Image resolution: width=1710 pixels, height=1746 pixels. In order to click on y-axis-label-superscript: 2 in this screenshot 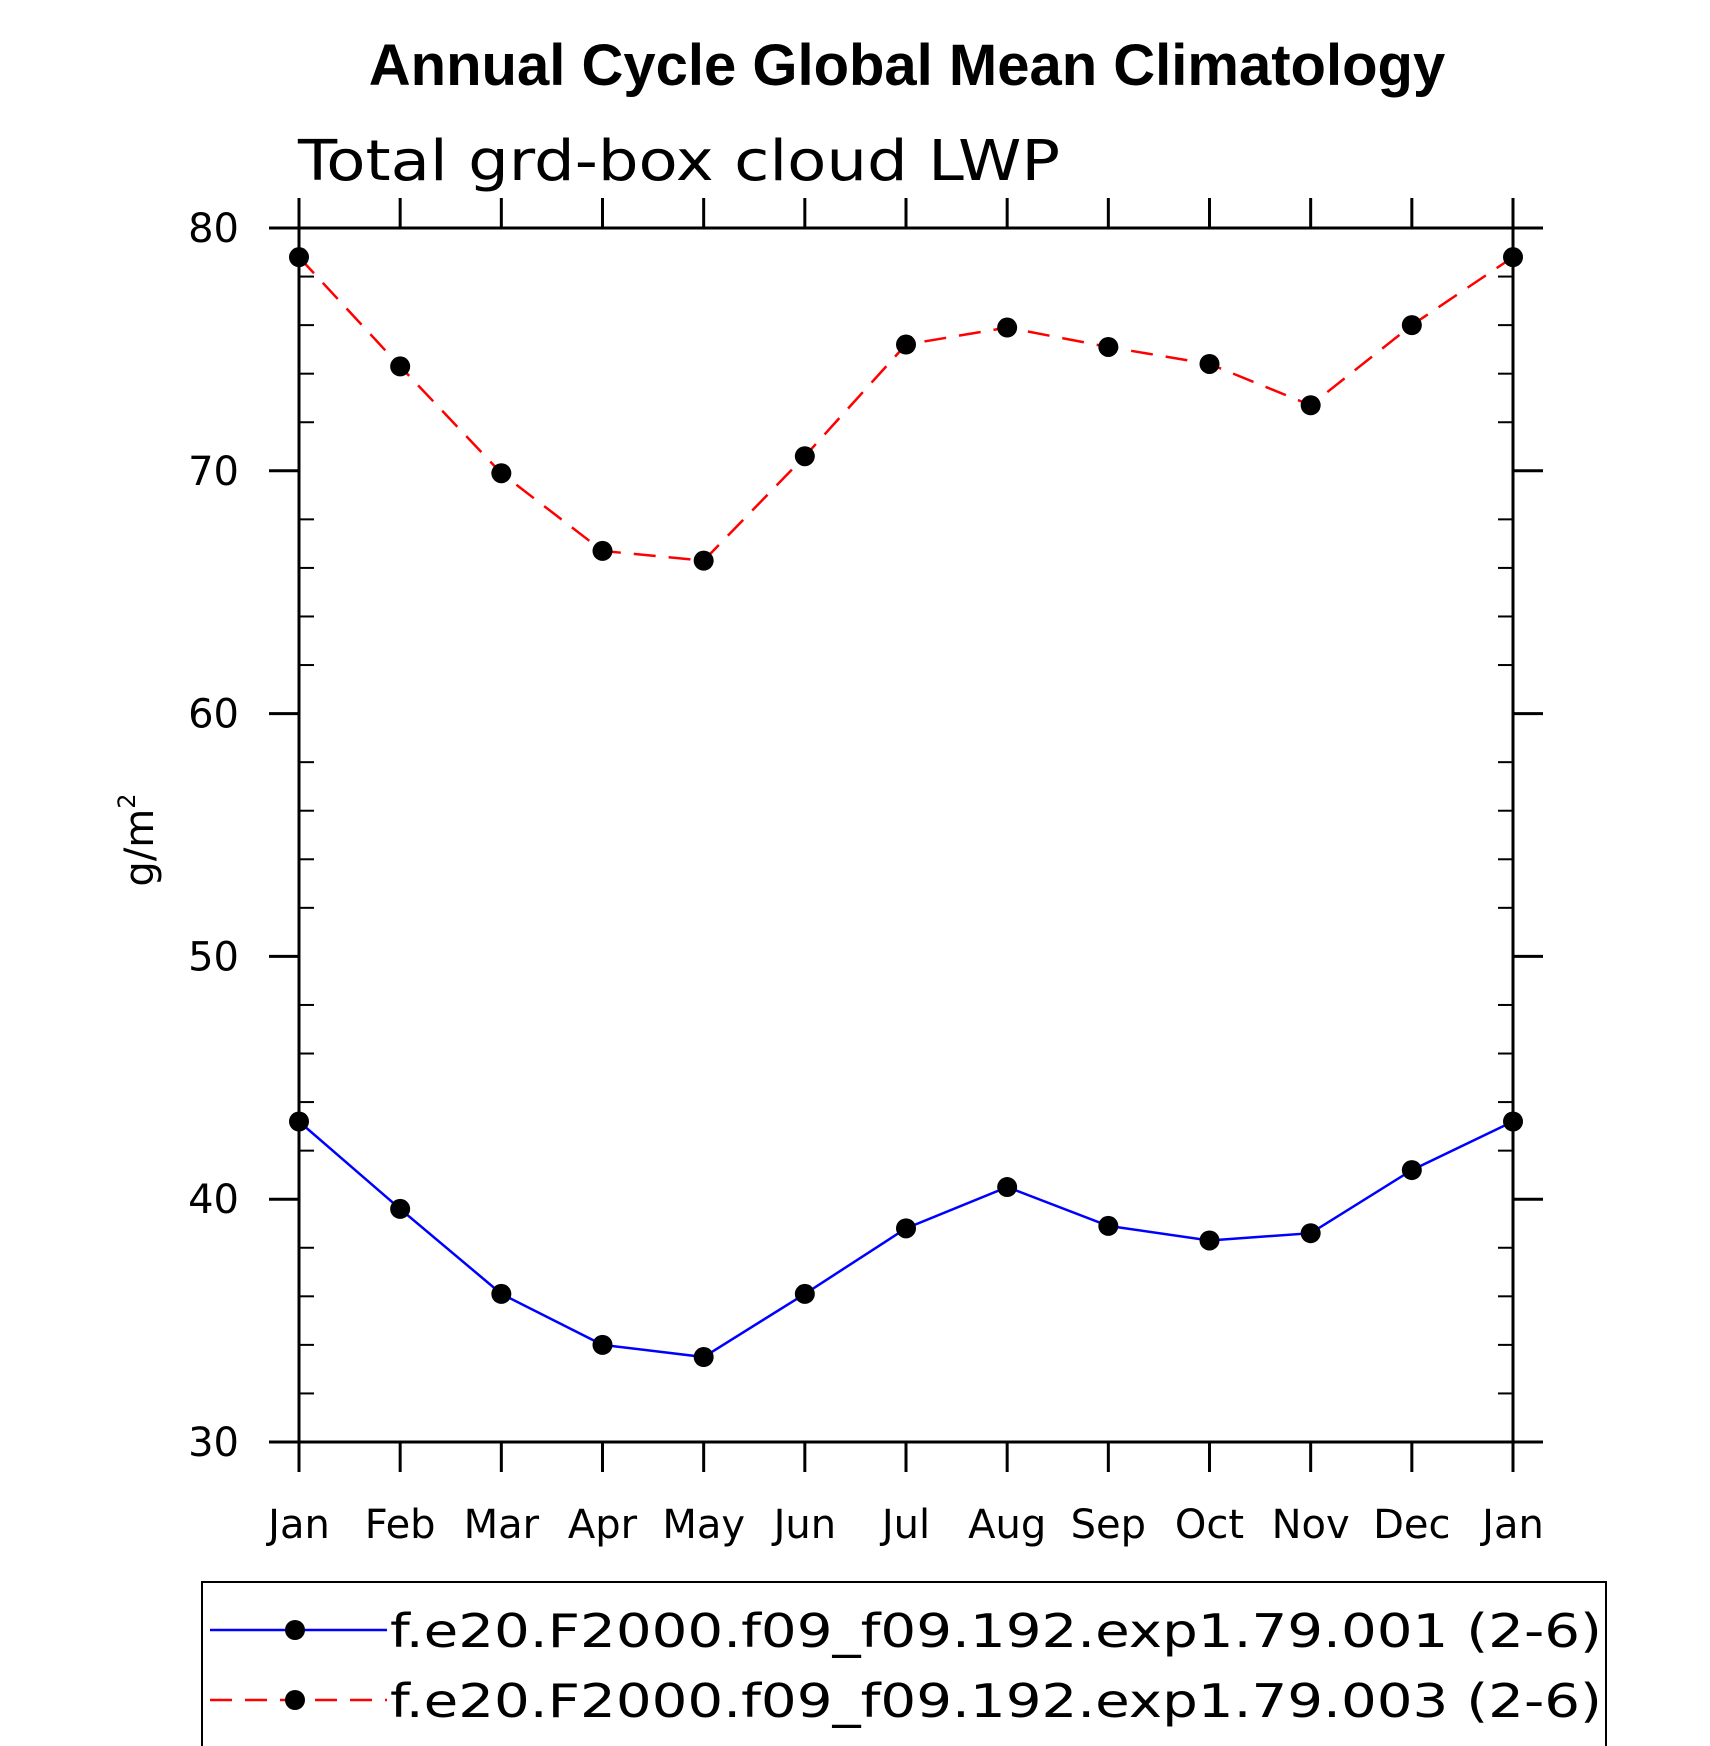, I will do `click(127, 800)`.